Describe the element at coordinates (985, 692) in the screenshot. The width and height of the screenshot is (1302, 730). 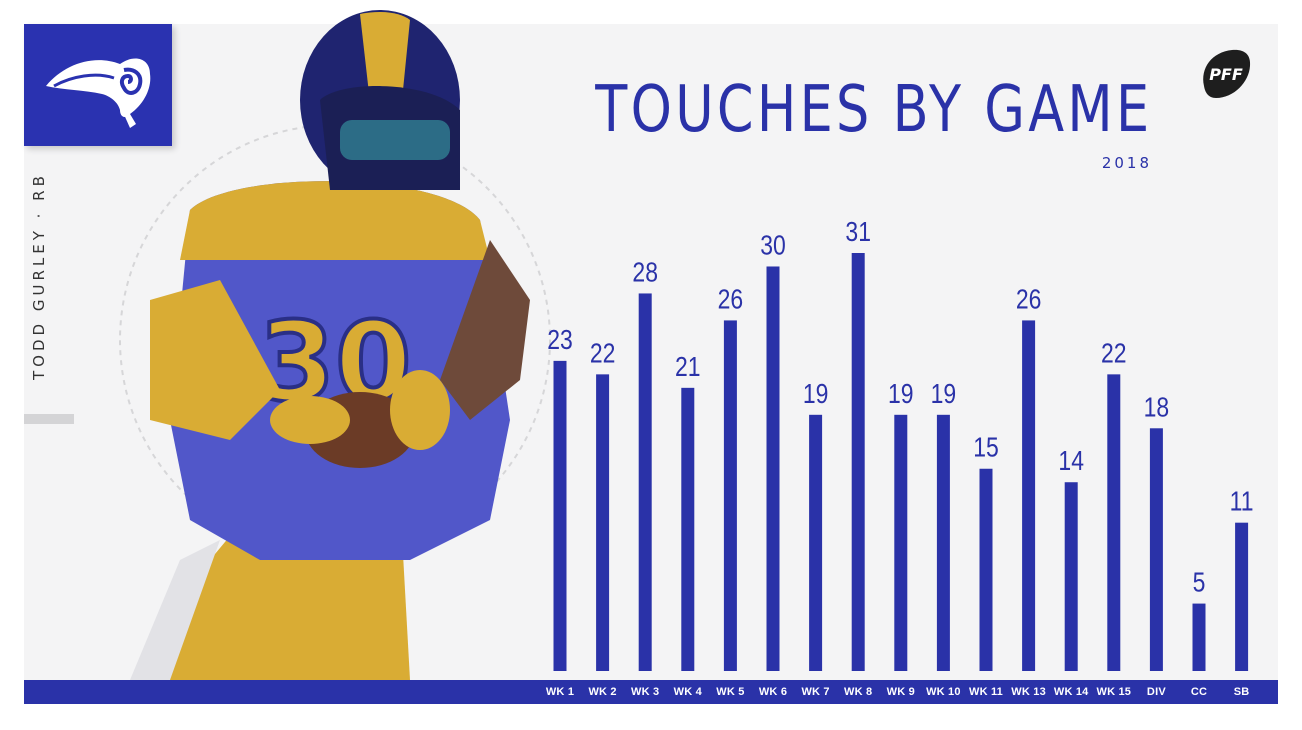
I see `category-label: WK 11` at that location.